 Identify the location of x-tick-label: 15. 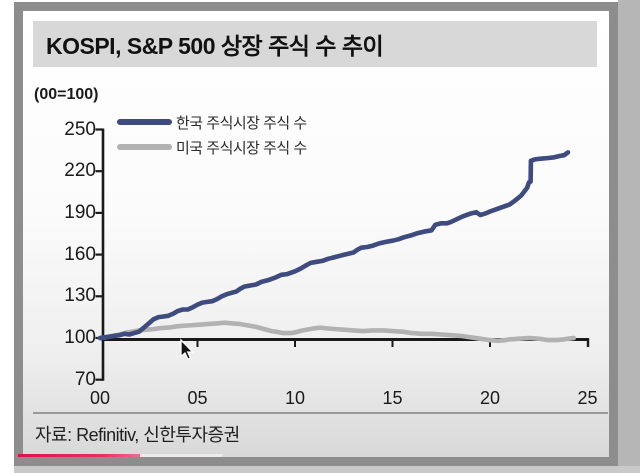
(392, 398).